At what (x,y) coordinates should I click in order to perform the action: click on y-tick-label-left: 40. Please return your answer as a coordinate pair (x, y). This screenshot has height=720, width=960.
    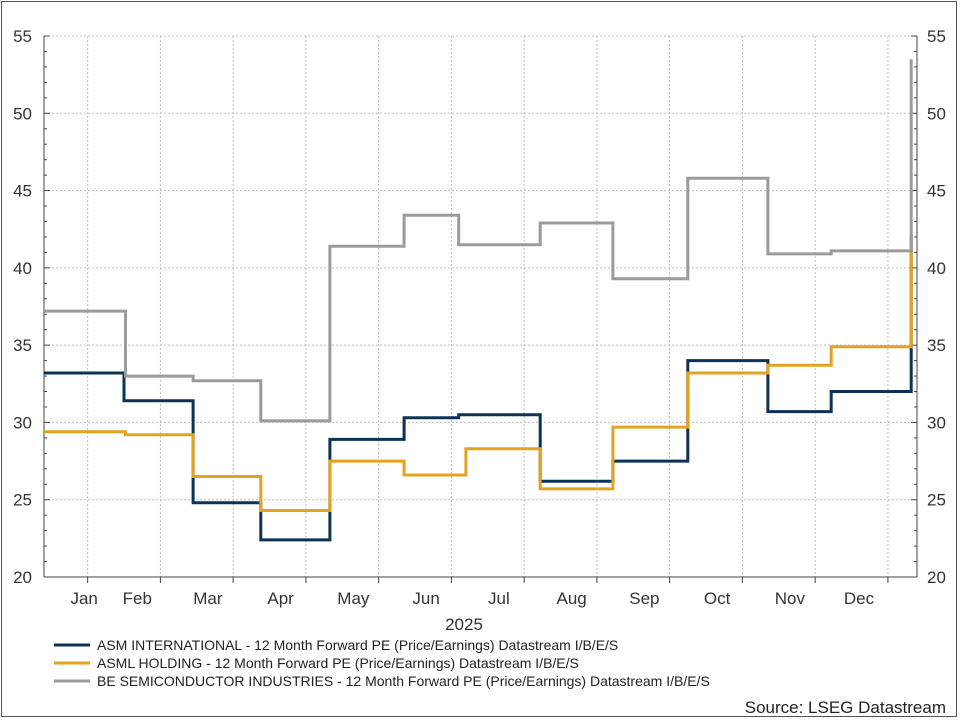
    Looking at the image, I should click on (22, 268).